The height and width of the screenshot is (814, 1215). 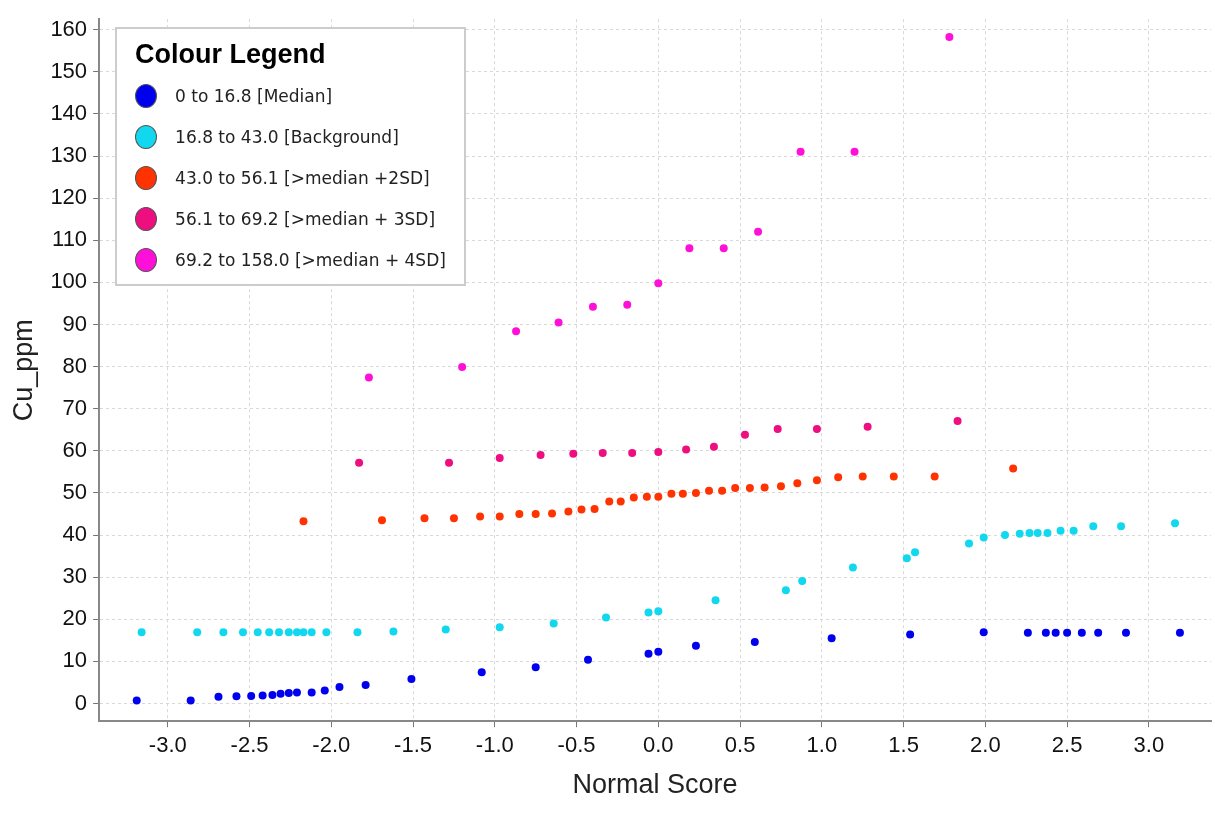 I want to click on y-tick-label: 60, so click(x=75, y=449).